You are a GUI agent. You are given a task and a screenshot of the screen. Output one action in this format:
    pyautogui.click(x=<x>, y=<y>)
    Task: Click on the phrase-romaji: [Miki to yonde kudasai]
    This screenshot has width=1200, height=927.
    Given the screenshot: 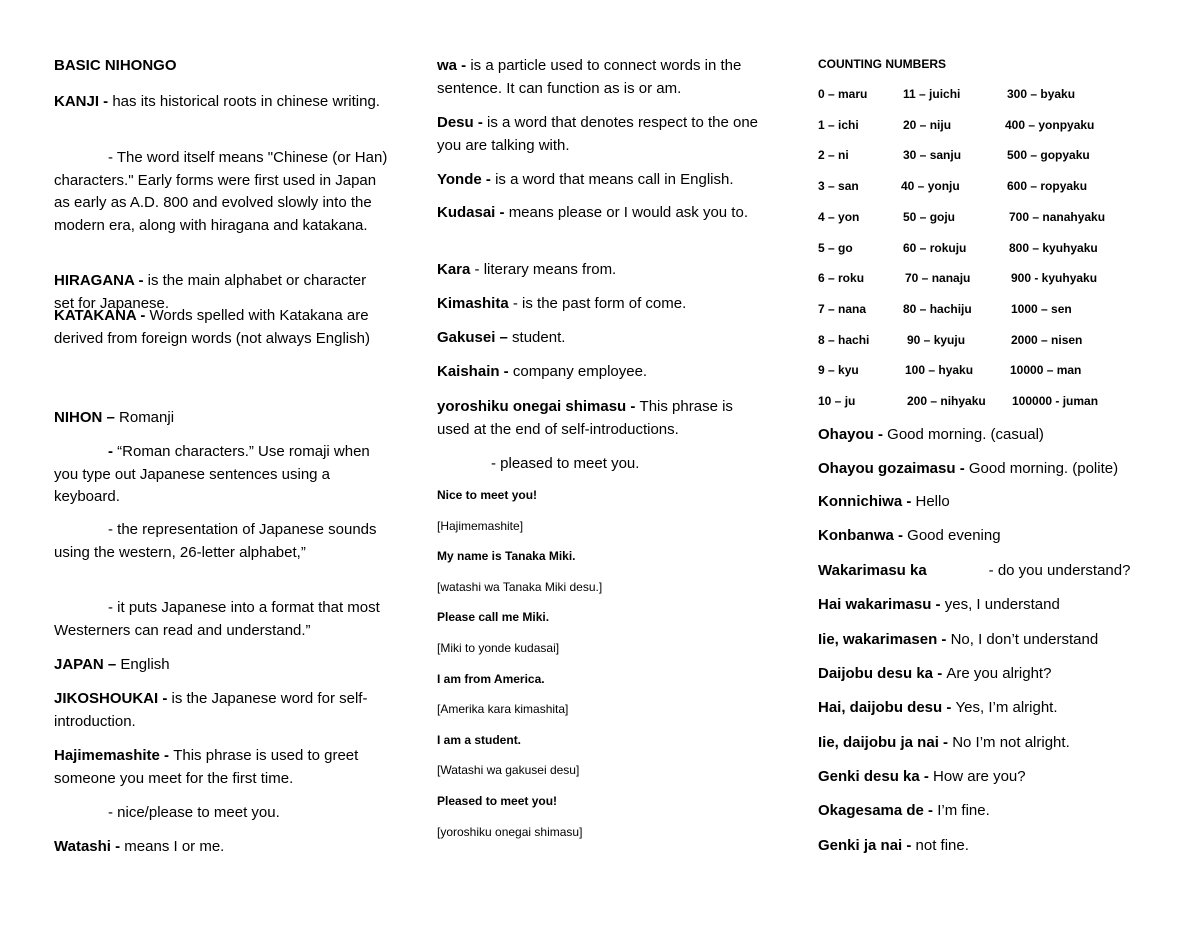 What is the action you would take?
    pyautogui.click(x=498, y=648)
    